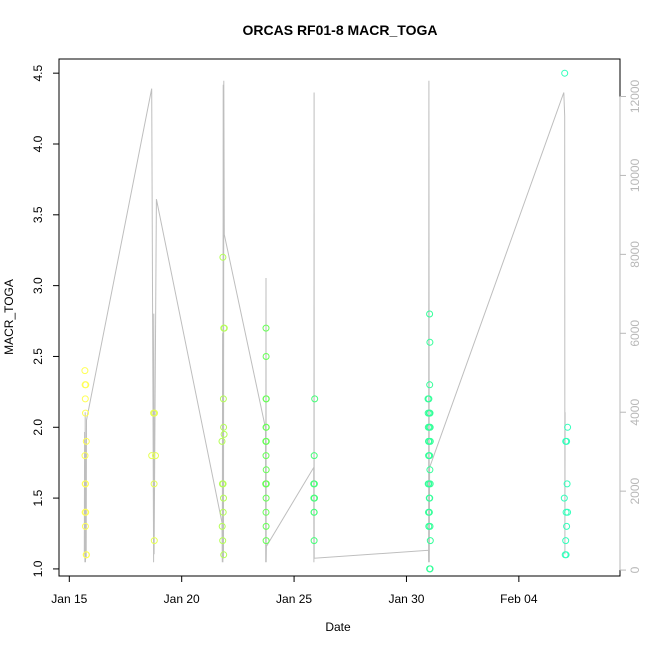 This screenshot has height=650, width=650. I want to click on x-tick-label: Jan 20, so click(182, 599).